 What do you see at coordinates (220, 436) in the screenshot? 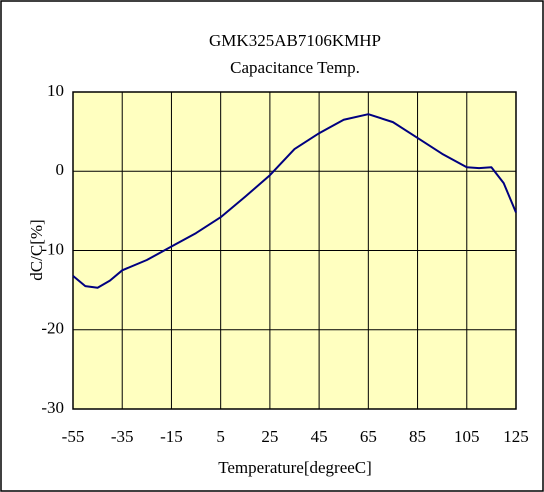
I see `x-tick-label: 5` at bounding box center [220, 436].